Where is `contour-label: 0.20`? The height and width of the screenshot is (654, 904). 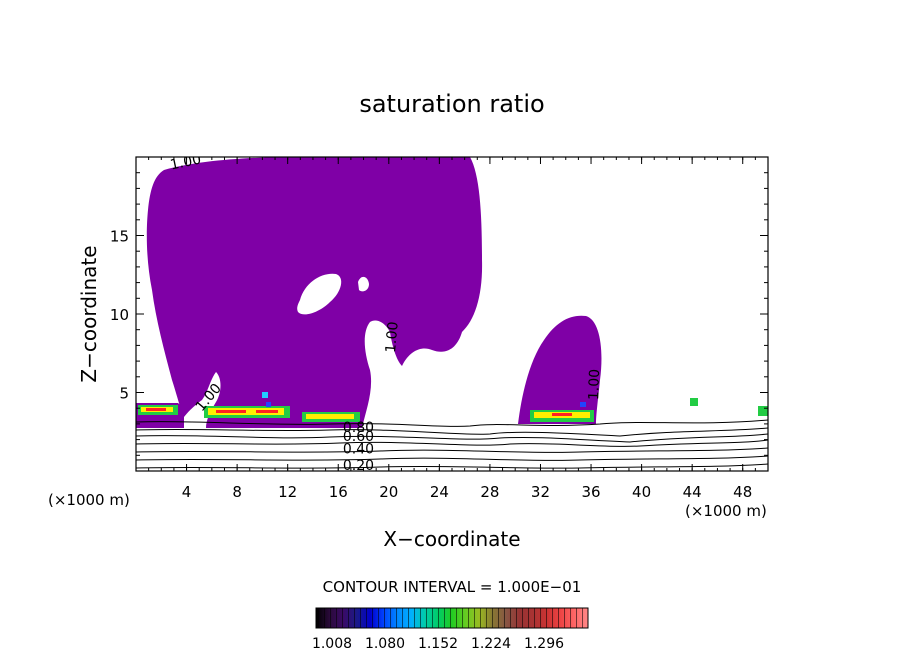
contour-label: 0.20 is located at coordinates (358, 466).